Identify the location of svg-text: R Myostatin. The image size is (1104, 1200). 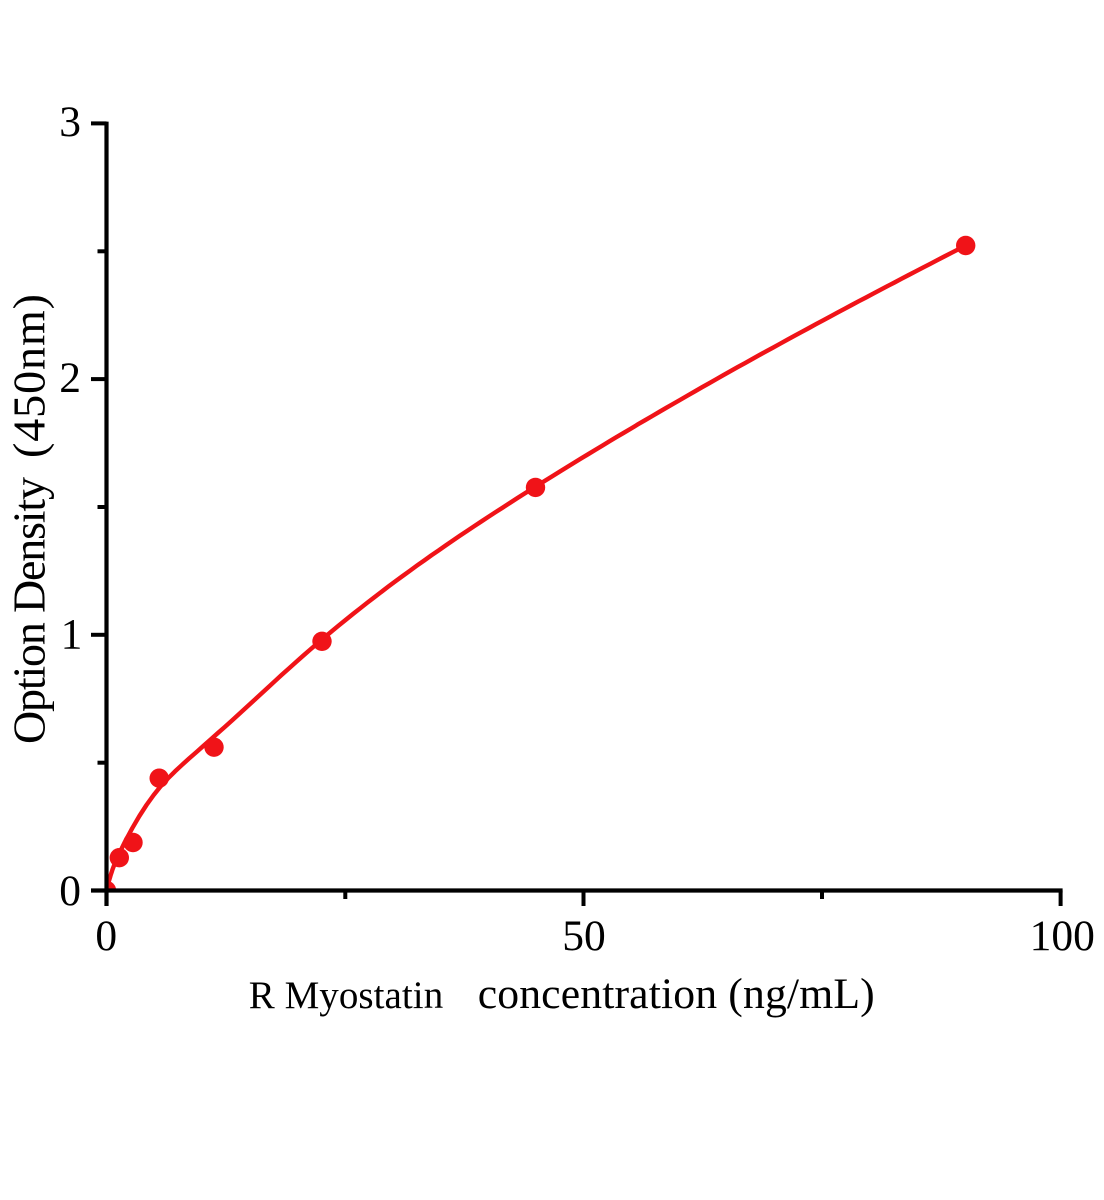
(346, 995).